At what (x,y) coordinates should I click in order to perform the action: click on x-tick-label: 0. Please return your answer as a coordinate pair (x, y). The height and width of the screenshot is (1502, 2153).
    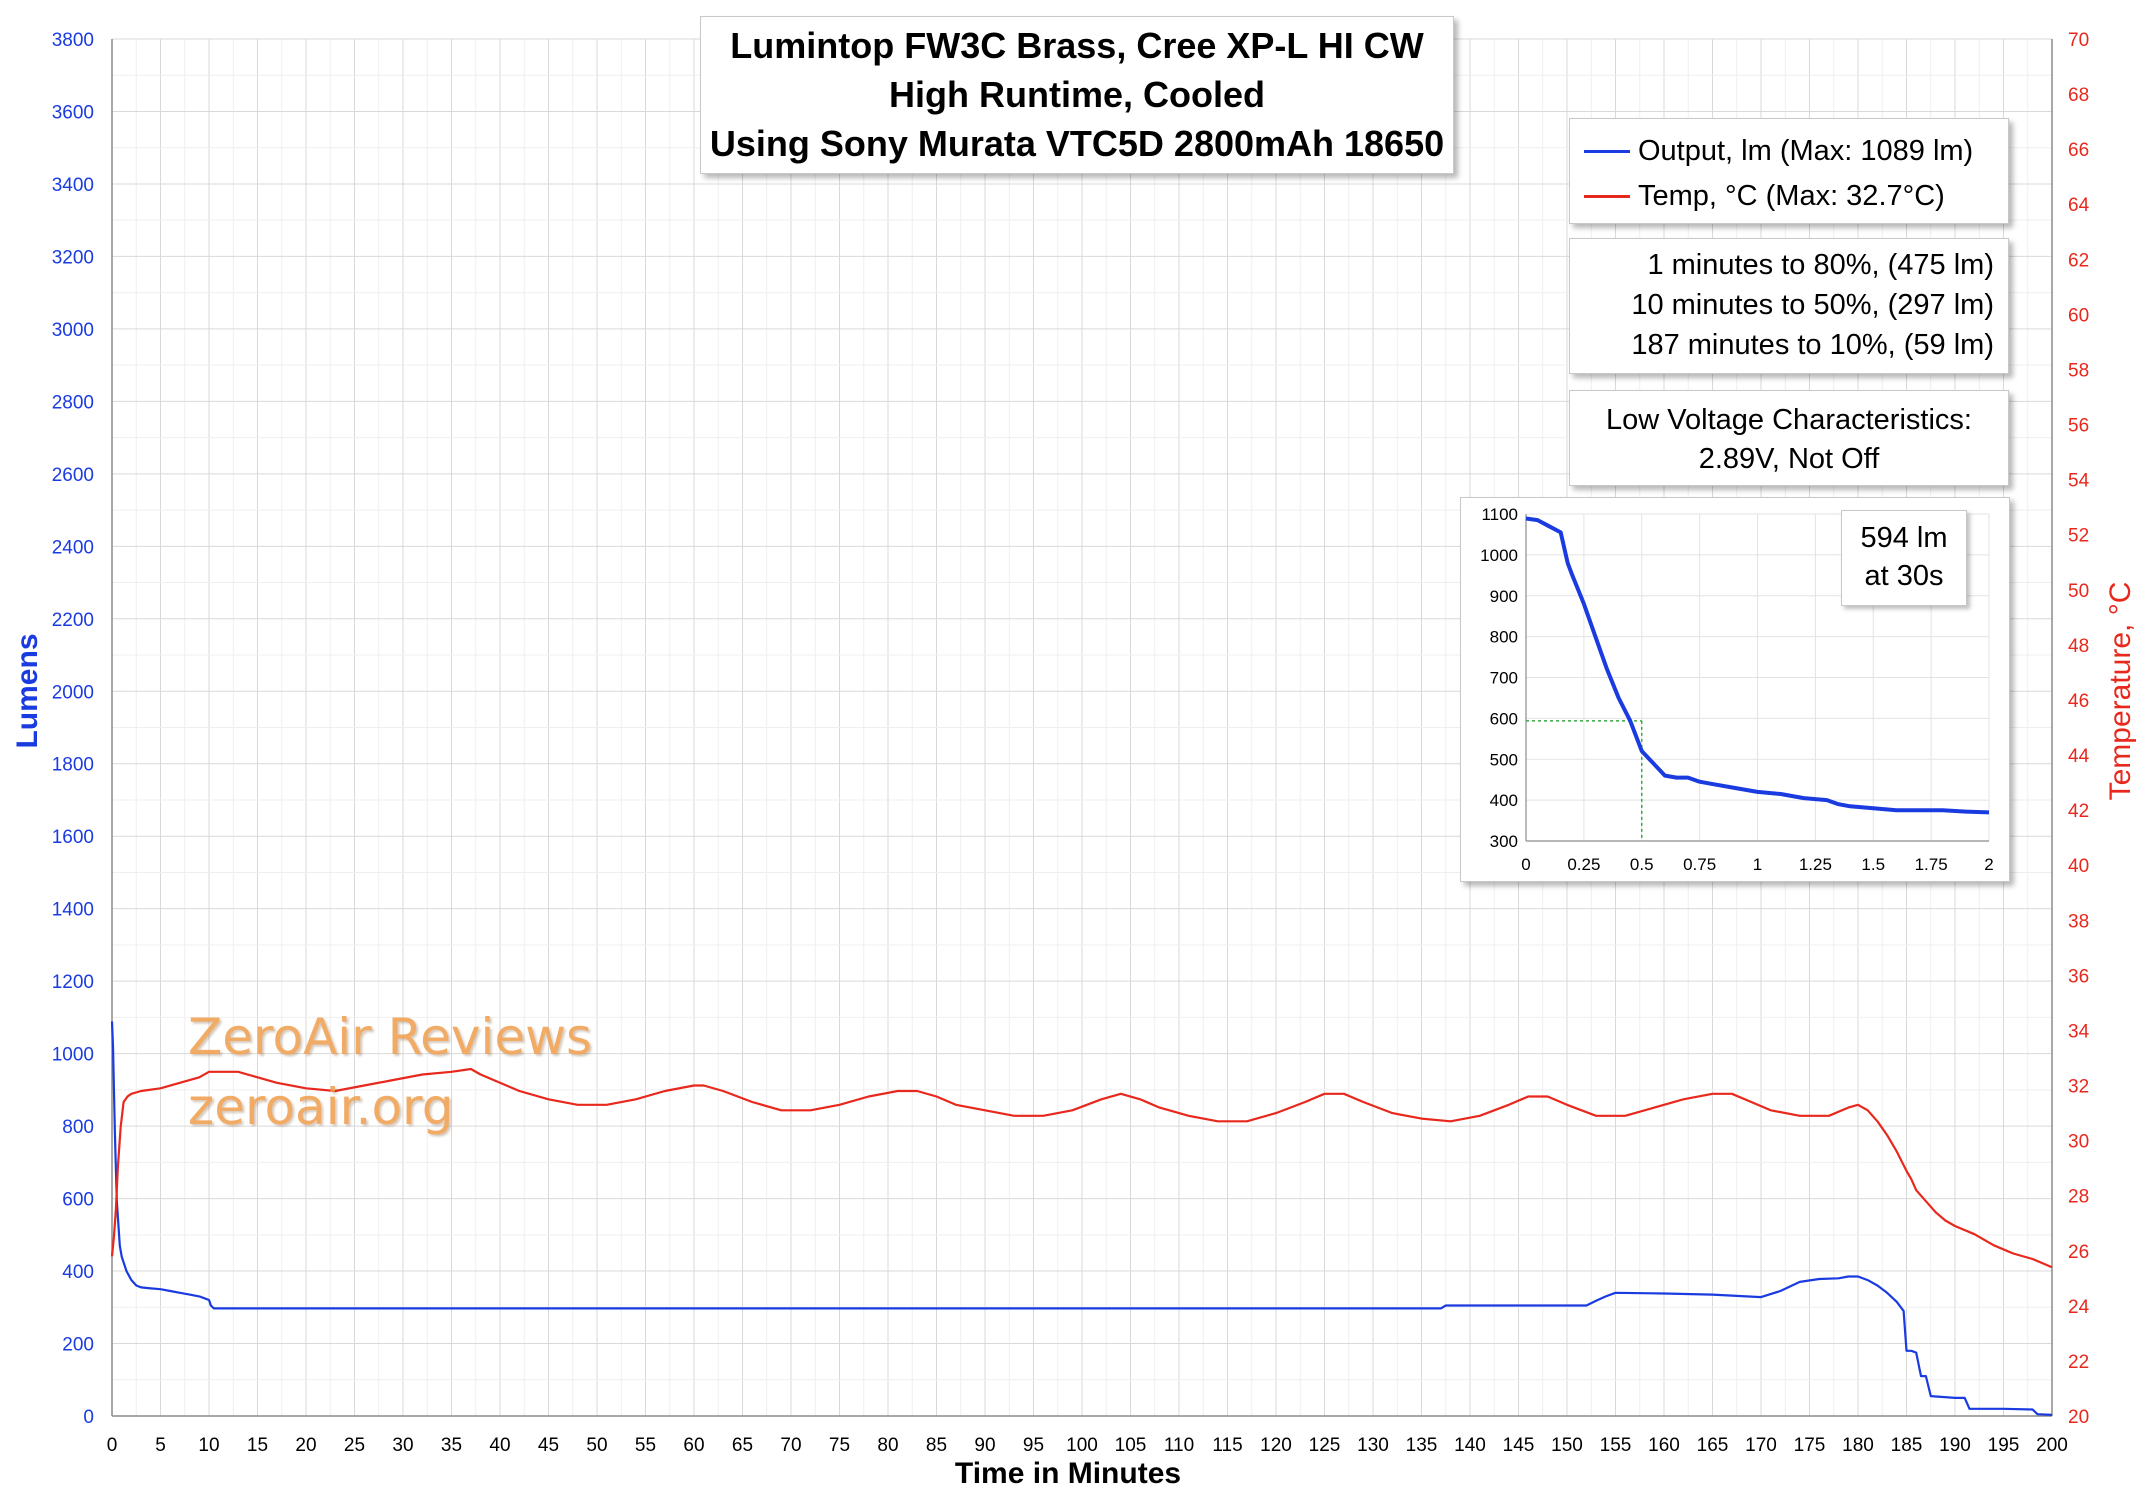
    Looking at the image, I should click on (112, 1445).